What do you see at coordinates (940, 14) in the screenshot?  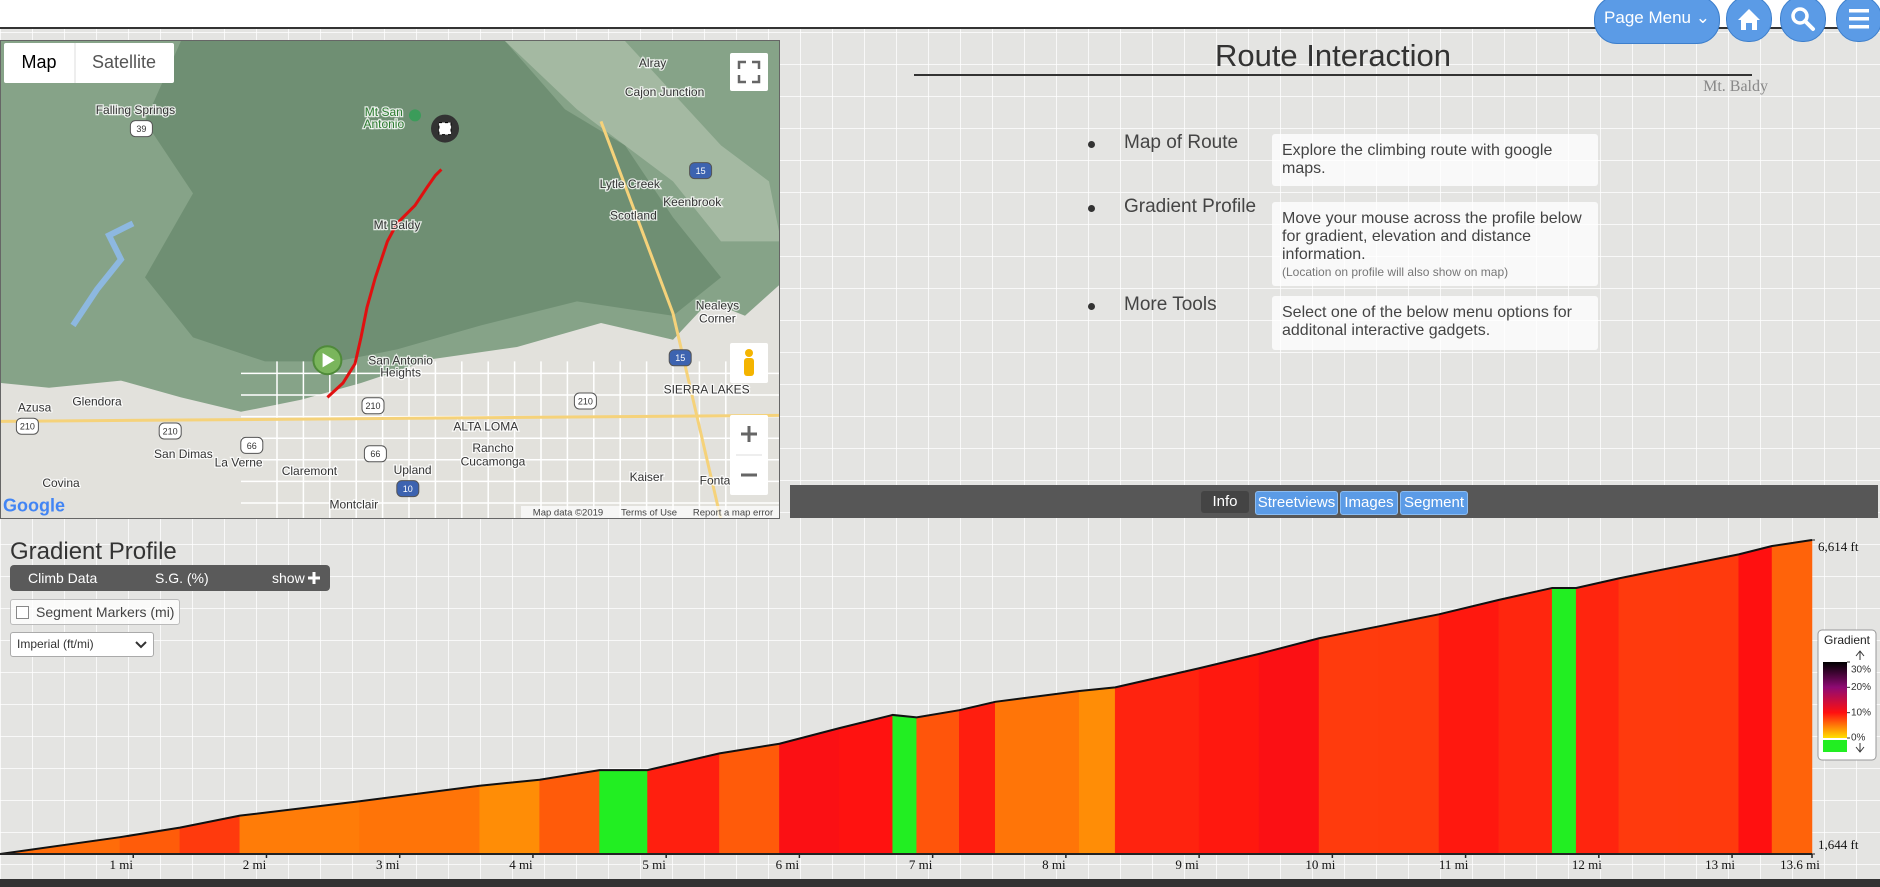 I see `top-bar` at bounding box center [940, 14].